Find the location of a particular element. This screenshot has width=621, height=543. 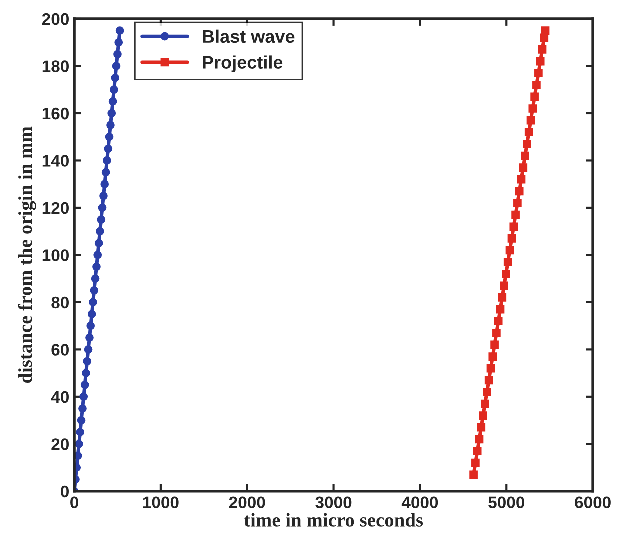

y-axis-title: distance from the origin in mm is located at coordinates (27, 255).